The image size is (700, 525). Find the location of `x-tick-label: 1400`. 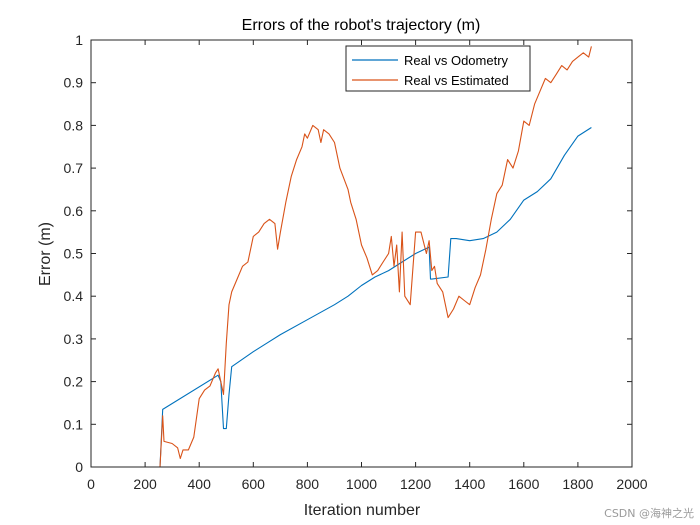

x-tick-label: 1400 is located at coordinates (469, 484).